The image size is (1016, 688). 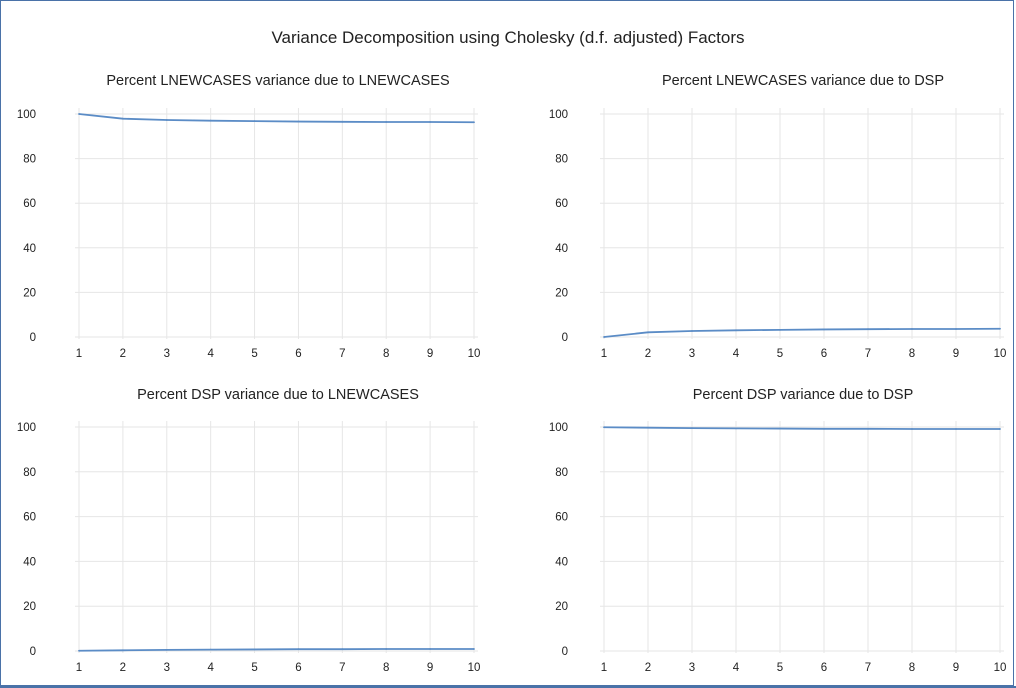 What do you see at coordinates (803, 81) in the screenshot?
I see `panel-title: Percent LNEWCASES variance due to DSP` at bounding box center [803, 81].